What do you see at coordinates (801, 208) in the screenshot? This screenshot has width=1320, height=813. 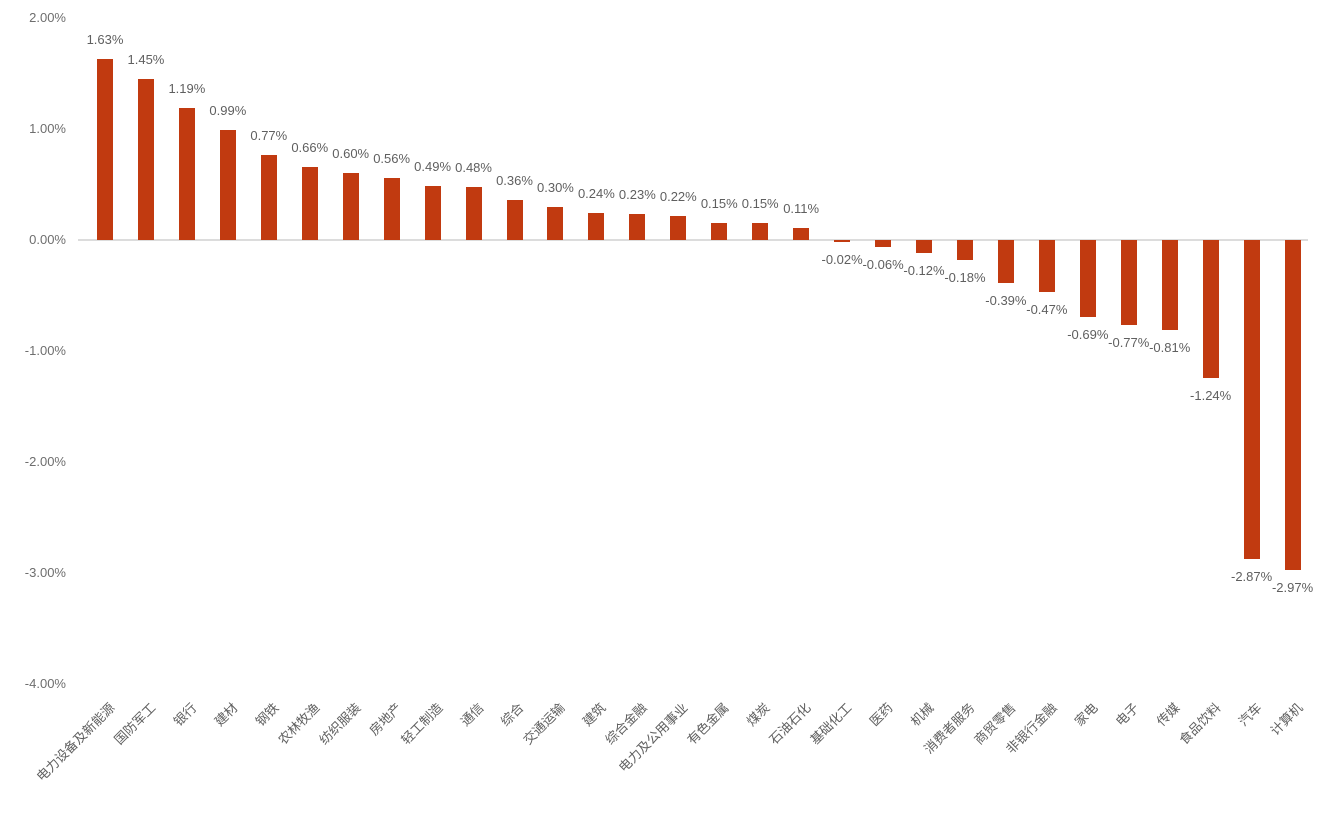 I see `bar-value-label: 0.11%` at bounding box center [801, 208].